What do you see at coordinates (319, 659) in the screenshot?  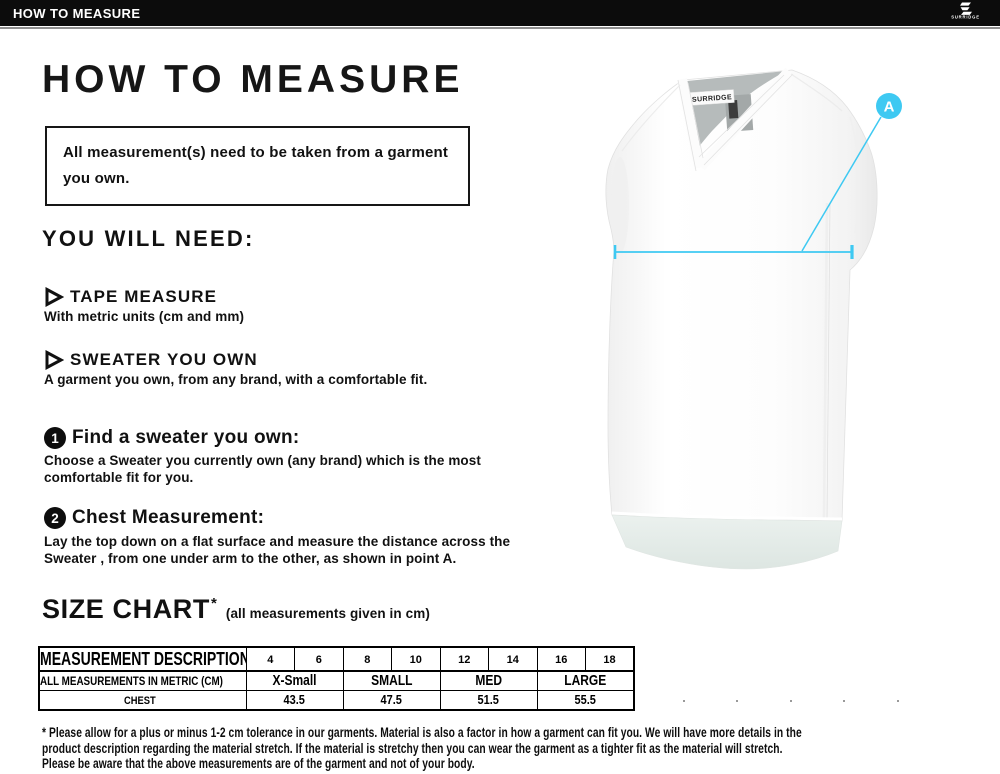 I see `size-cell: 6` at bounding box center [319, 659].